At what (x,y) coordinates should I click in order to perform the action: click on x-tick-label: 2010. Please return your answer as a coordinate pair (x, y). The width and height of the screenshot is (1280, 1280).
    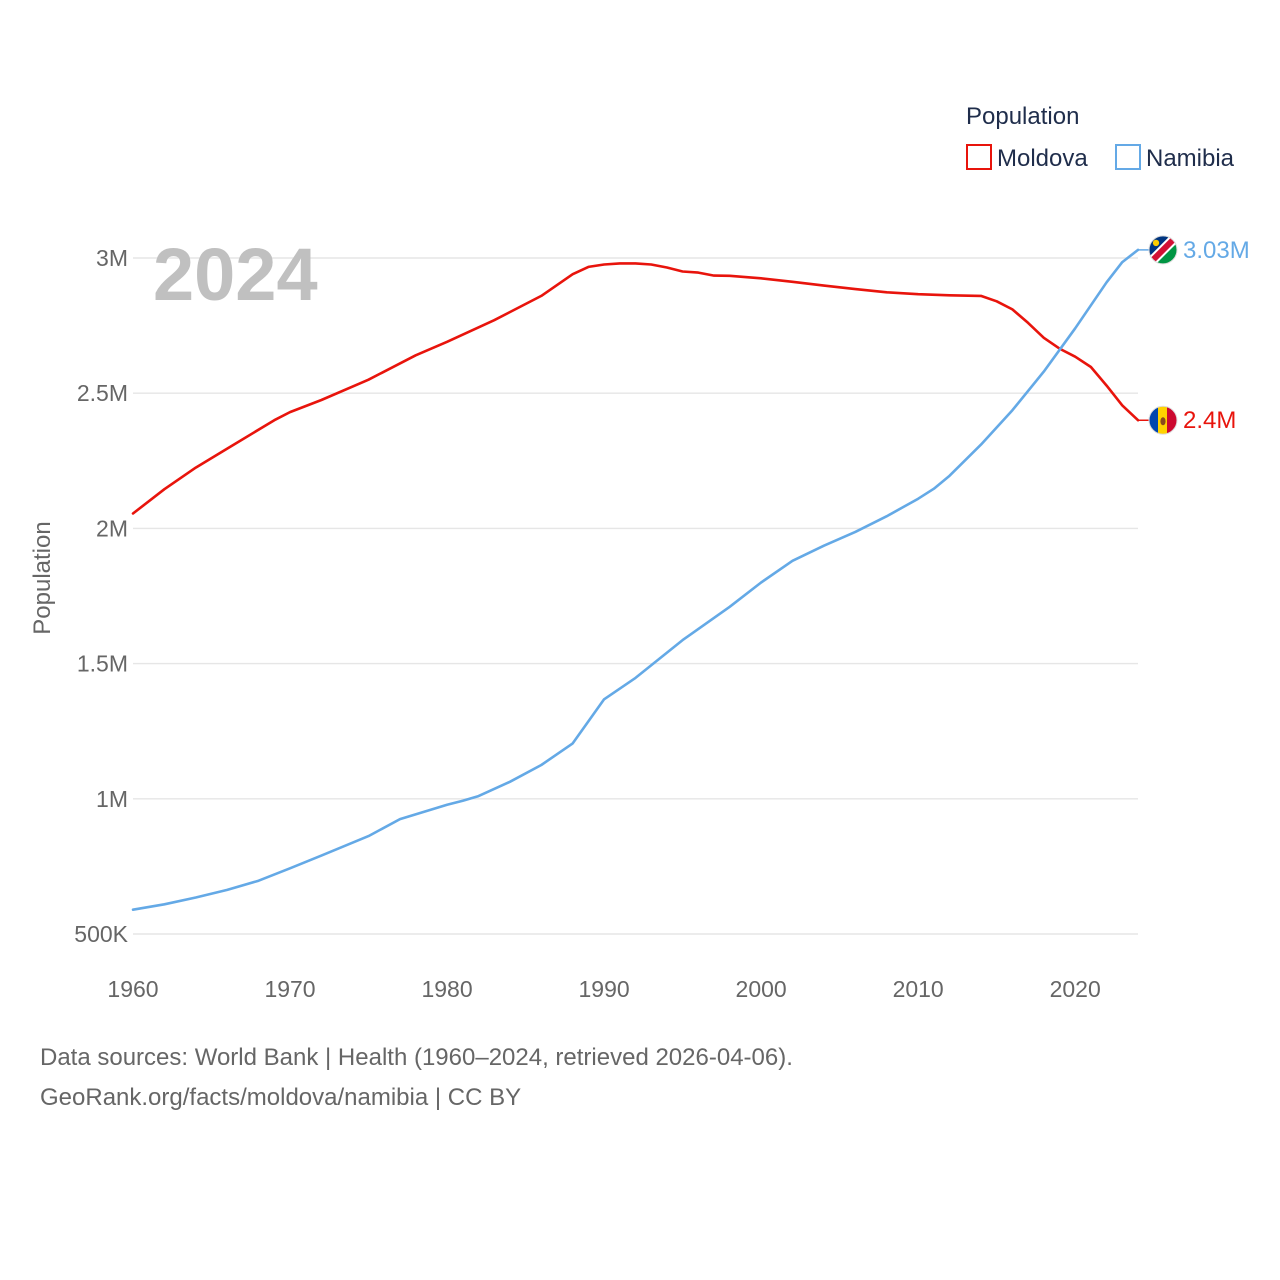
    Looking at the image, I should click on (918, 989).